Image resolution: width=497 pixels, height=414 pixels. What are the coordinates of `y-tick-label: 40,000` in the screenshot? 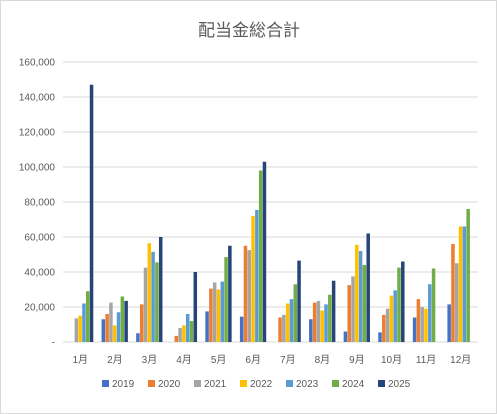 It's located at (39, 273).